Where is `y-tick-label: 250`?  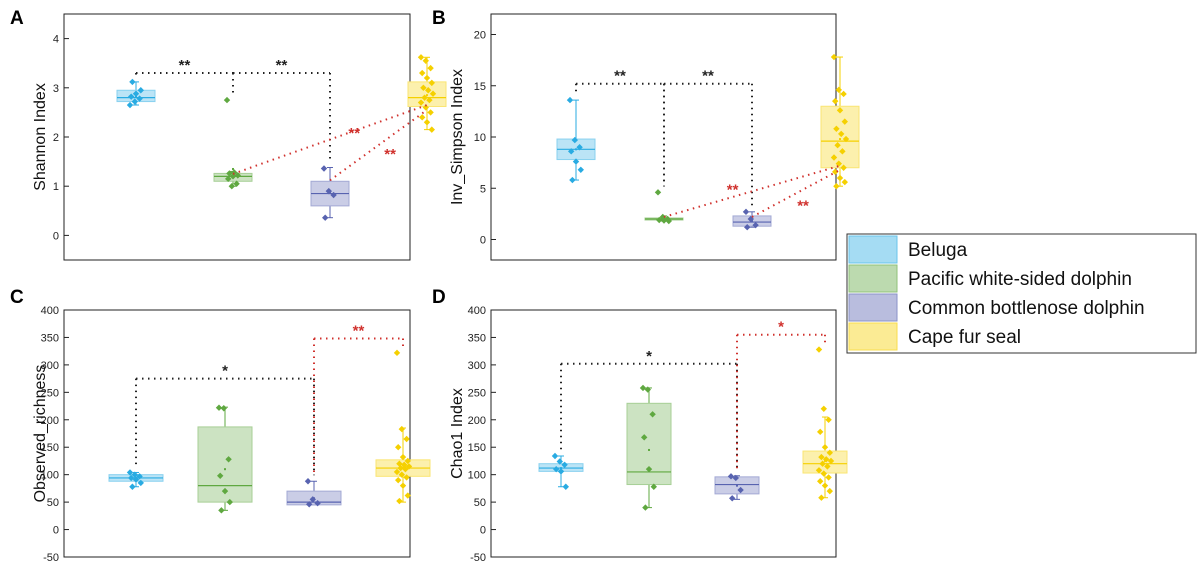 y-tick-label: 250 is located at coordinates (477, 393).